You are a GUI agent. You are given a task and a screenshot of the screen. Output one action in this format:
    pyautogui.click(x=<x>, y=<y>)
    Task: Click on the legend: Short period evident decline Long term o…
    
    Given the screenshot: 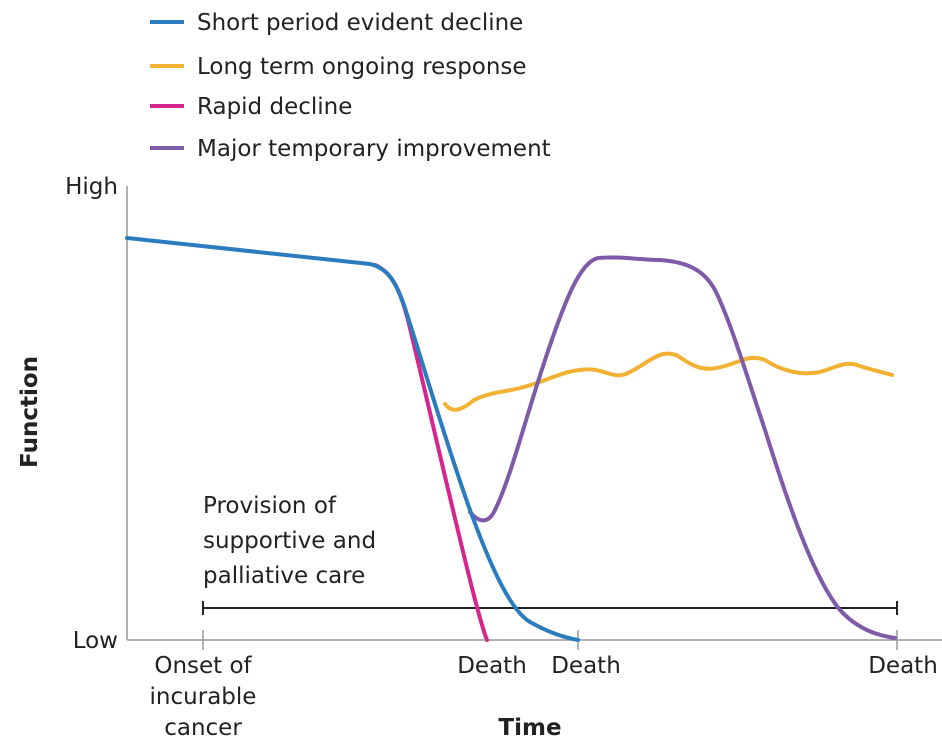 What is the action you would take?
    pyautogui.click(x=350, y=86)
    